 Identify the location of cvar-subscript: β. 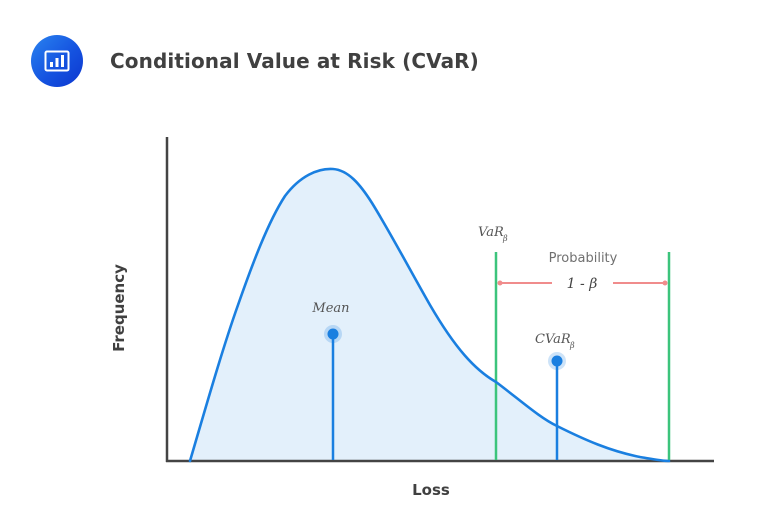
(572, 345).